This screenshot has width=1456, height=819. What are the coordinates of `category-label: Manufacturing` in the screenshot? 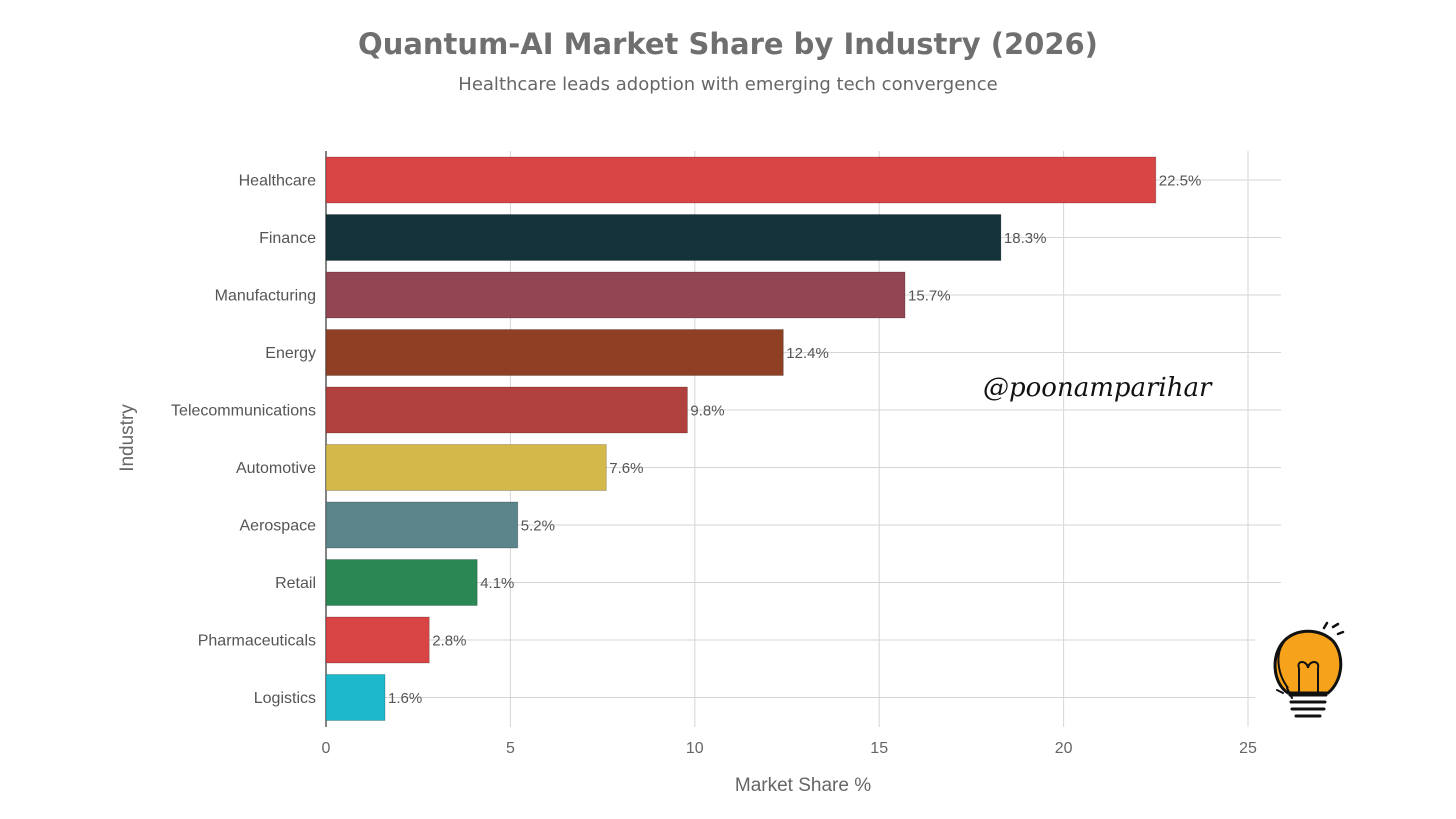 It's located at (265, 296).